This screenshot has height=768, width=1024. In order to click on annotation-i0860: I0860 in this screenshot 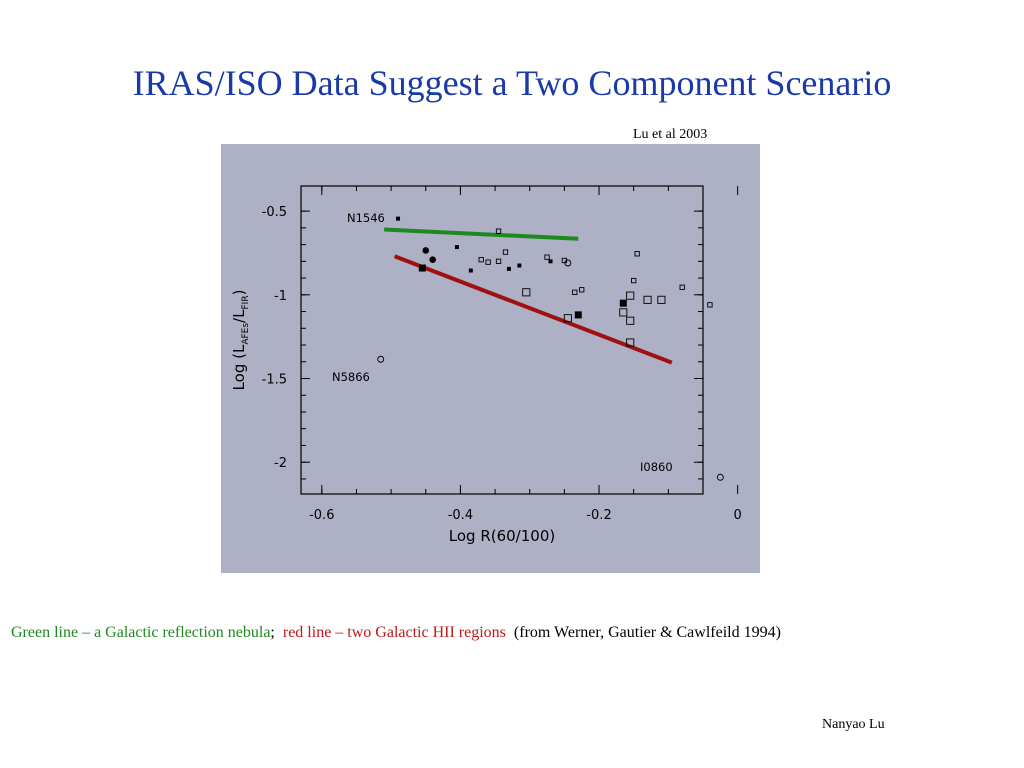, I will do `click(656, 467)`.